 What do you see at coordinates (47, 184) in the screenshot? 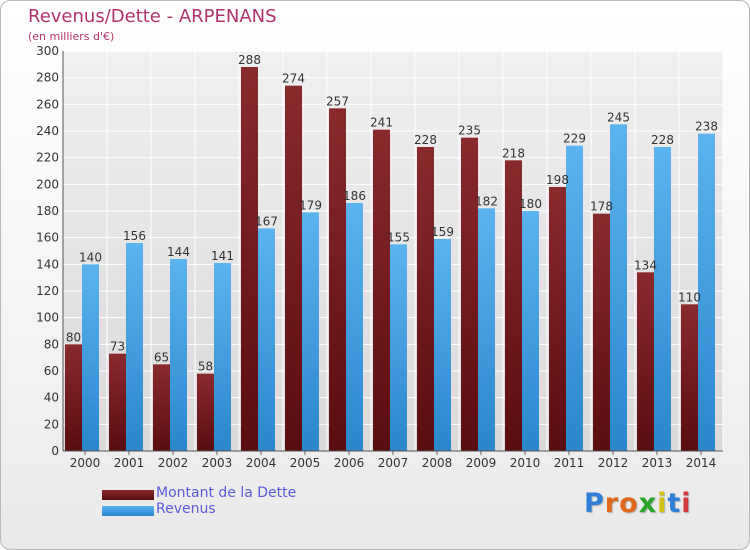
I see `y-tick-label: 200` at bounding box center [47, 184].